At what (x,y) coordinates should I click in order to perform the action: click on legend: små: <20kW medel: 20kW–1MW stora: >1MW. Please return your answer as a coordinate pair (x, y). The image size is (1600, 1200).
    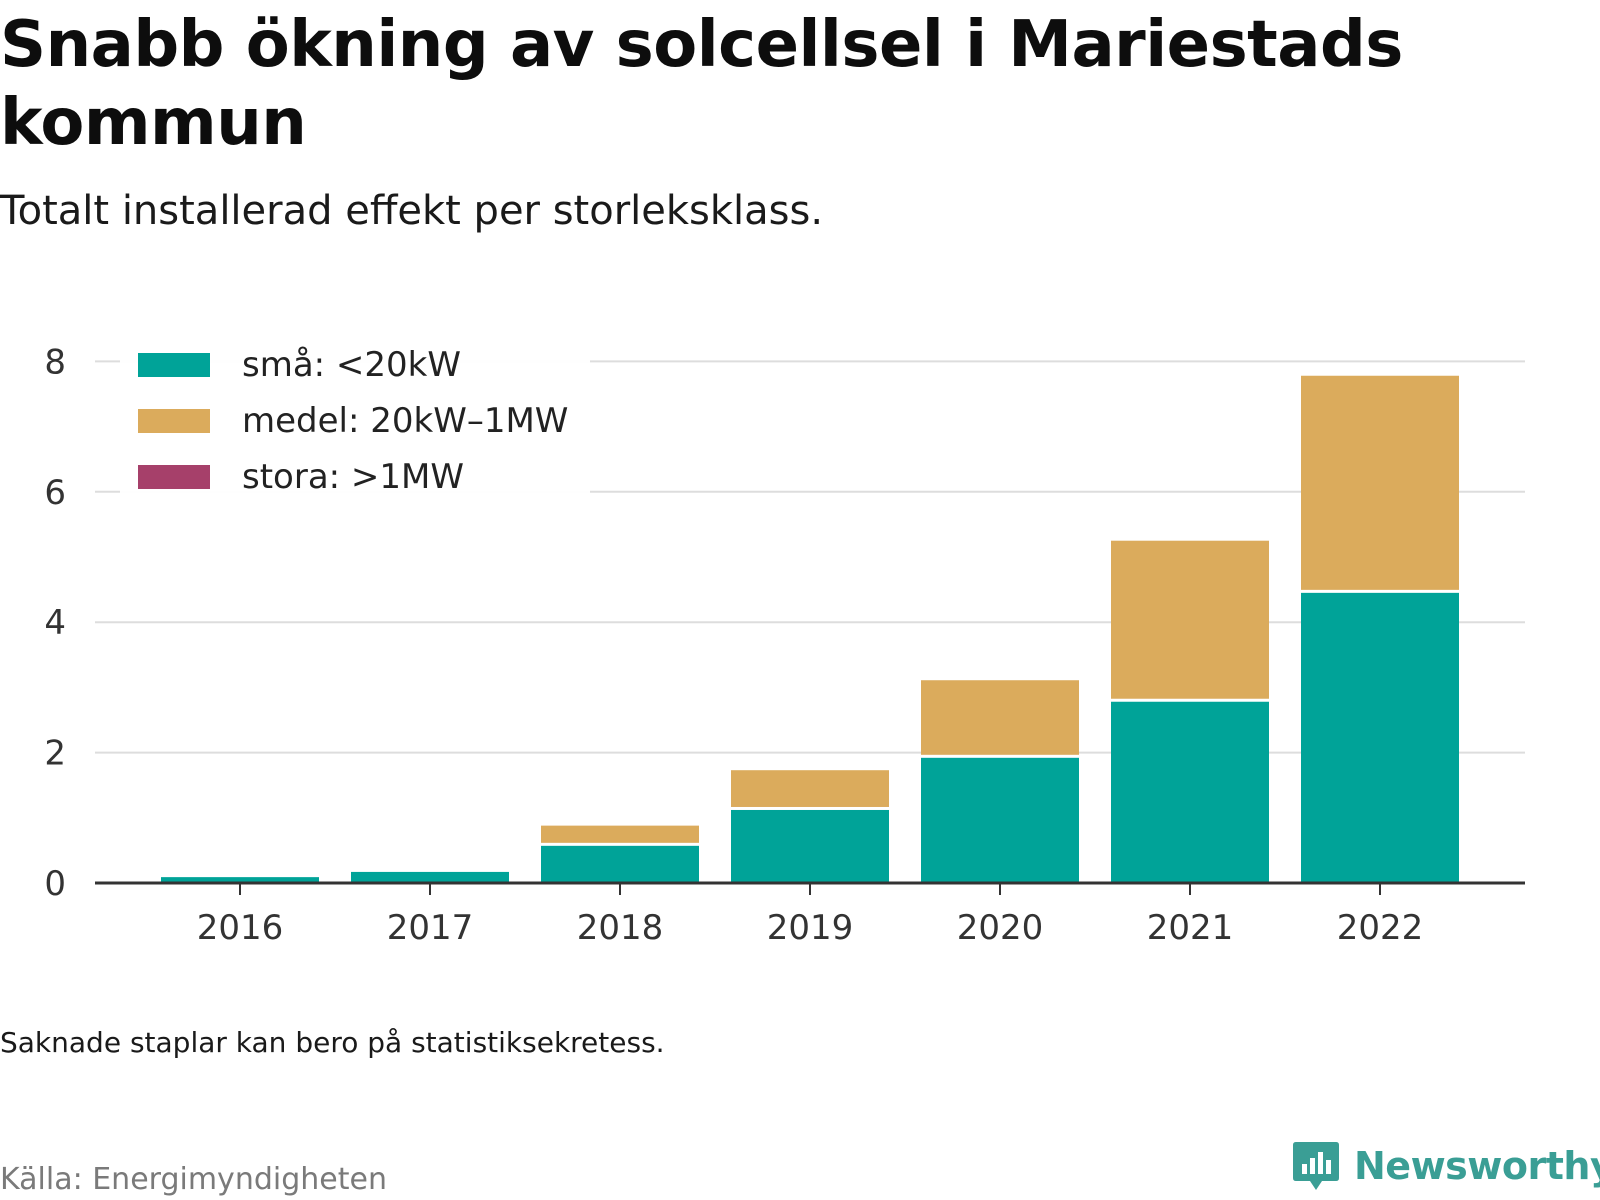
    Looking at the image, I should click on (355, 413).